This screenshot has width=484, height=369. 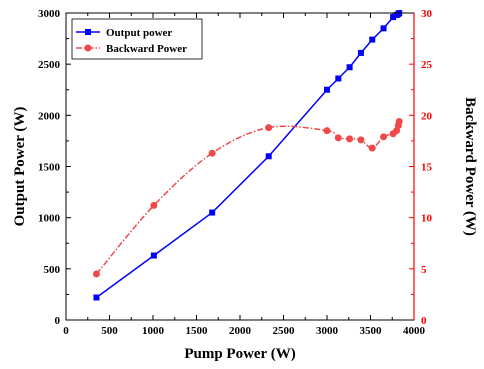 I want to click on legend-box, so click(x=137, y=39).